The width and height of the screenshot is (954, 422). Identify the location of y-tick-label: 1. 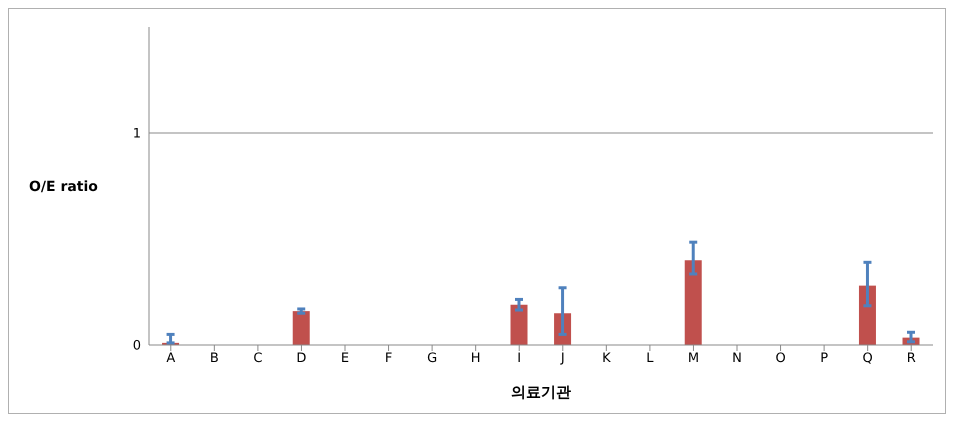
(136, 134).